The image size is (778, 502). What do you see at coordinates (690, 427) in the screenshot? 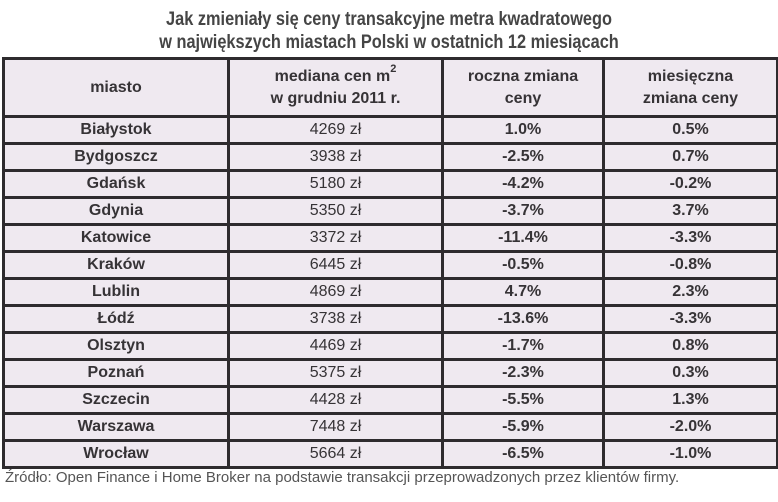
I see `monthly-change-cell: -2.0%` at bounding box center [690, 427].